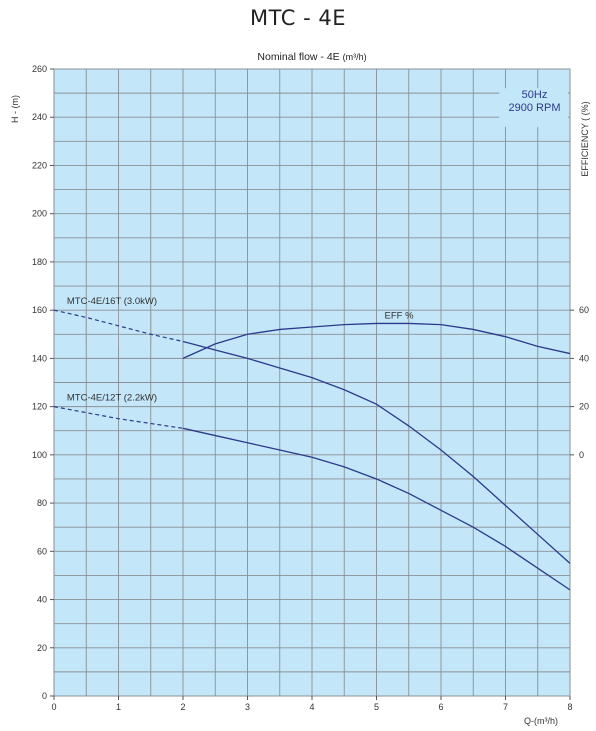  I want to click on curve-12t, so click(376, 509).